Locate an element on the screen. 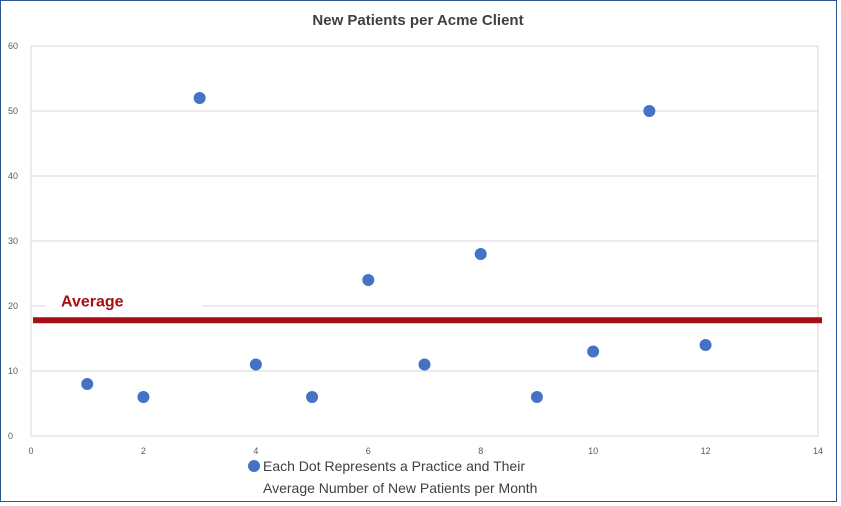 The width and height of the screenshot is (841, 506). y-axis-ticks: 0 10 20 30 40 50 60 is located at coordinates (13, 241).